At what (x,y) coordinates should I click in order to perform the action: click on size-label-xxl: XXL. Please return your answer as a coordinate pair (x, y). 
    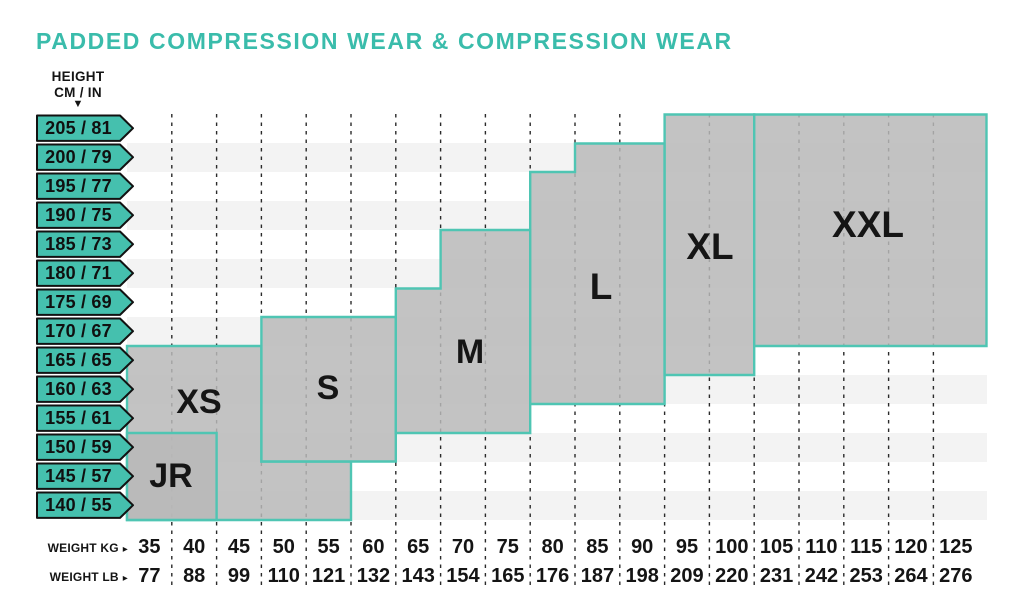
    Looking at the image, I should click on (868, 224).